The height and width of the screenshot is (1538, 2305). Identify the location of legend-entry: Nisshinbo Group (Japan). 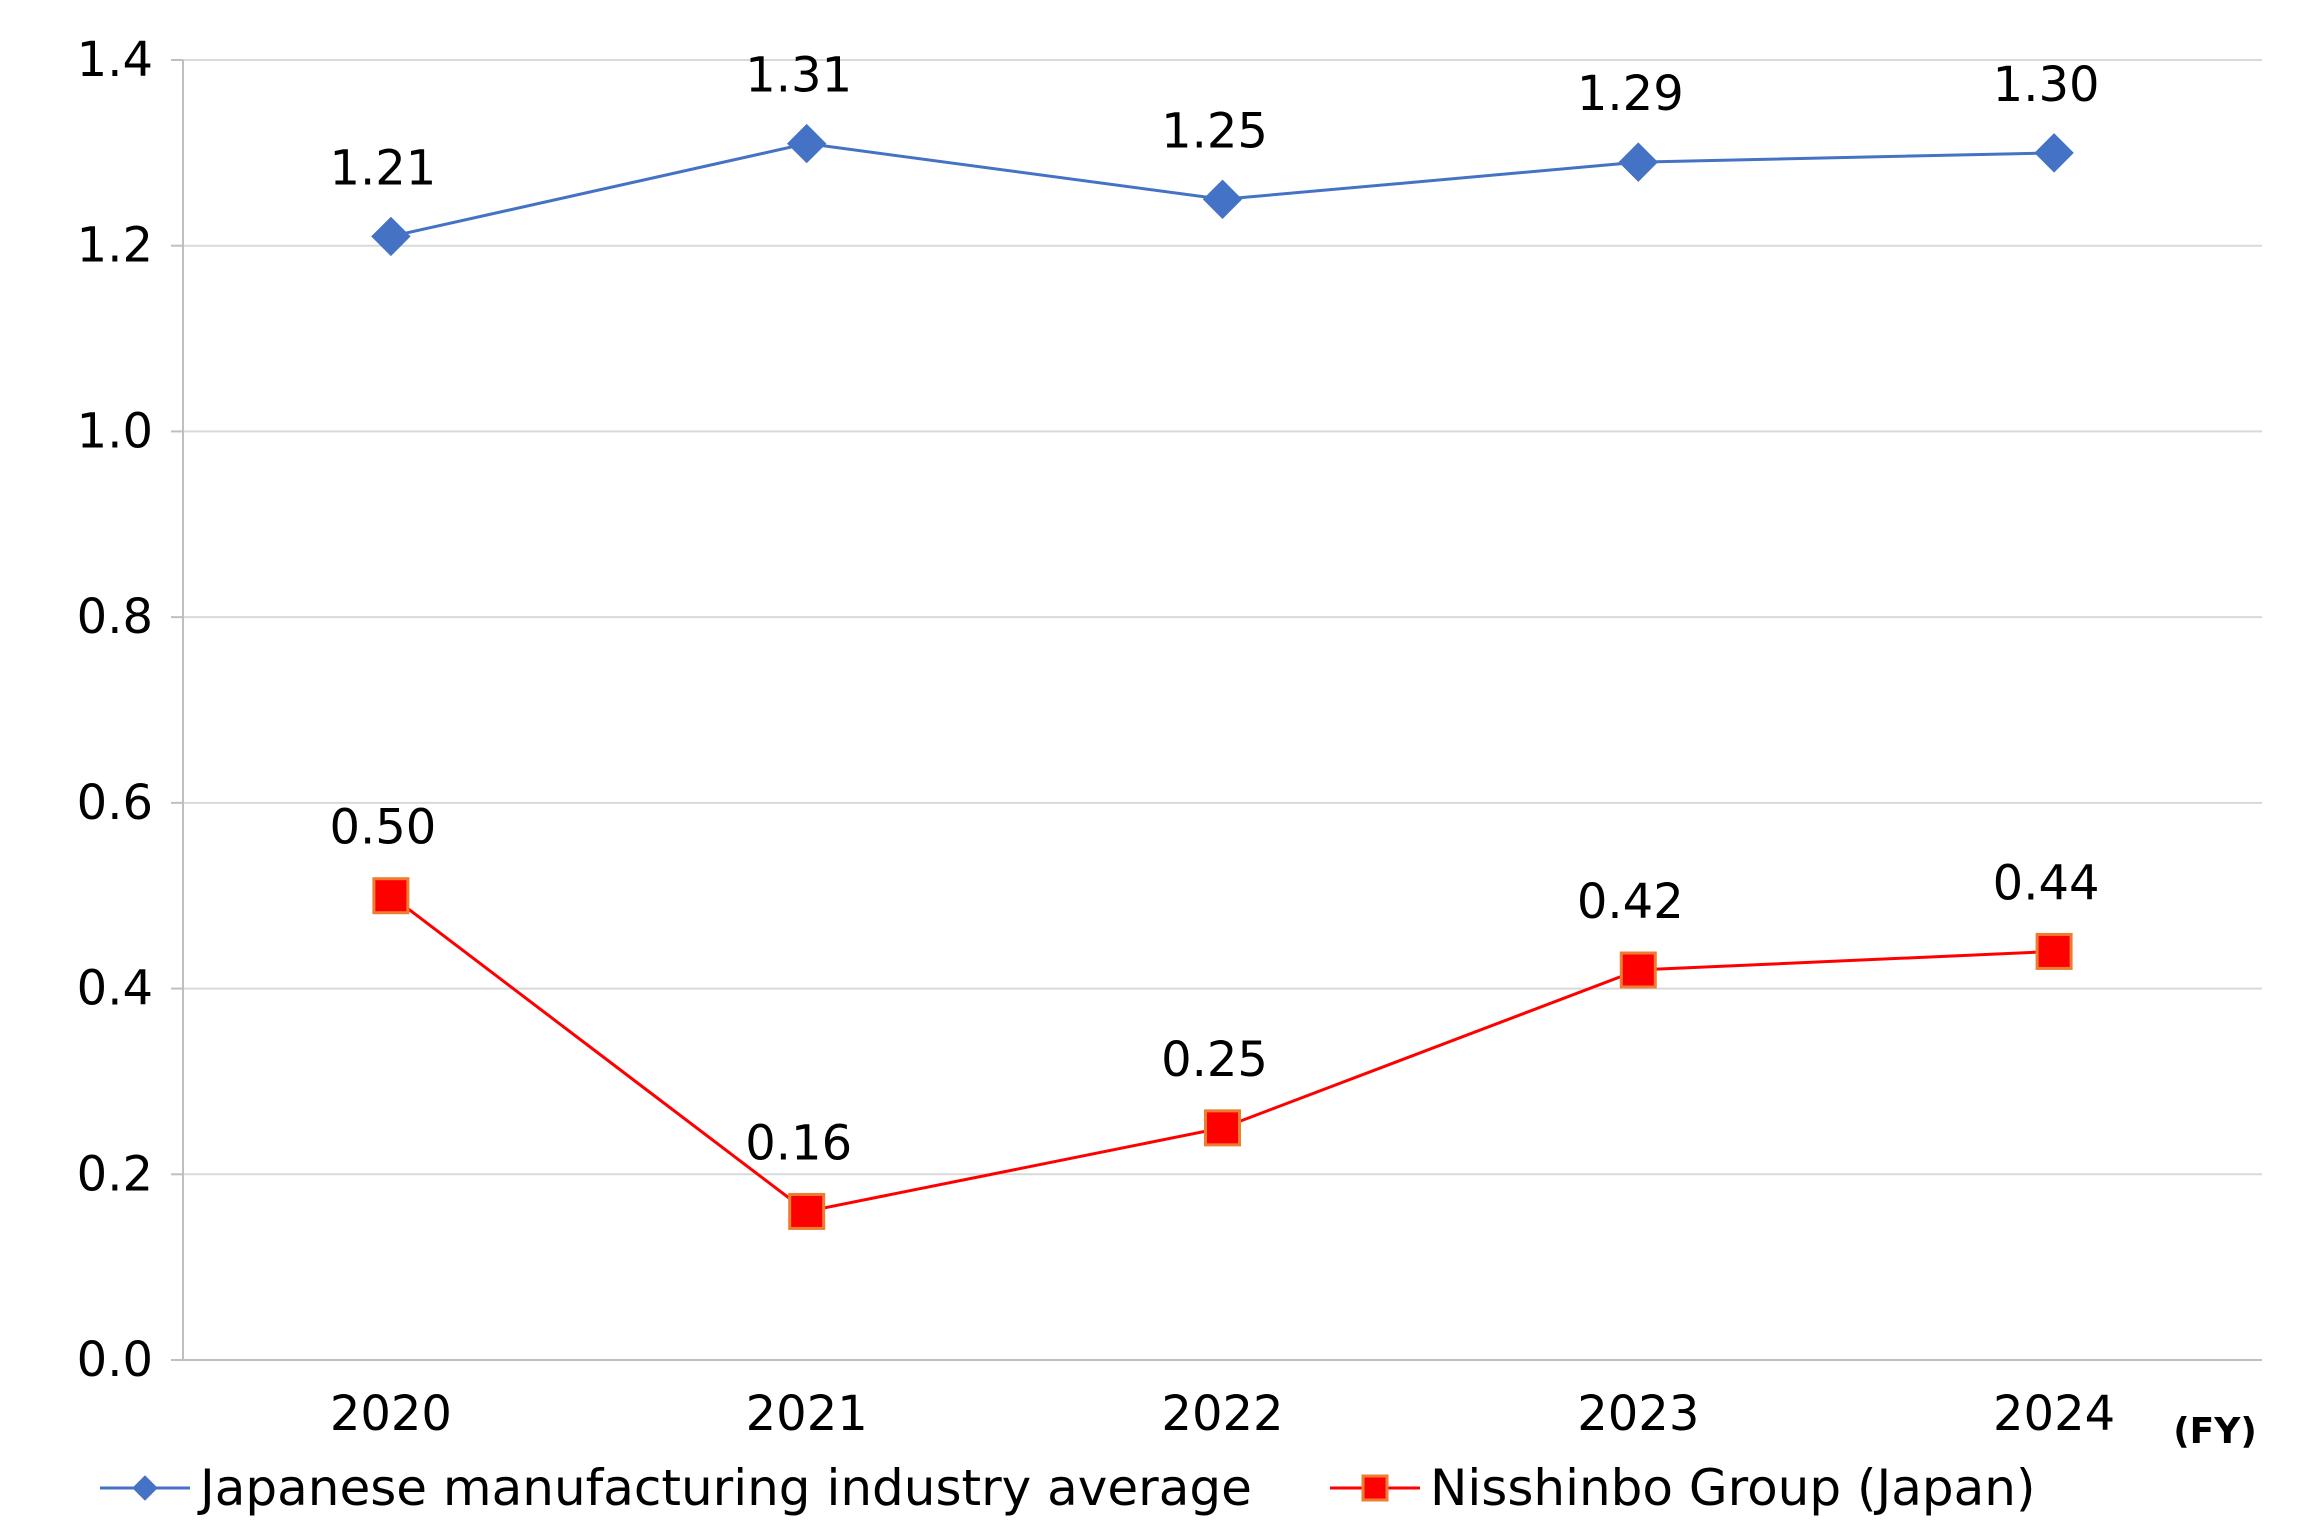
(1682, 1488).